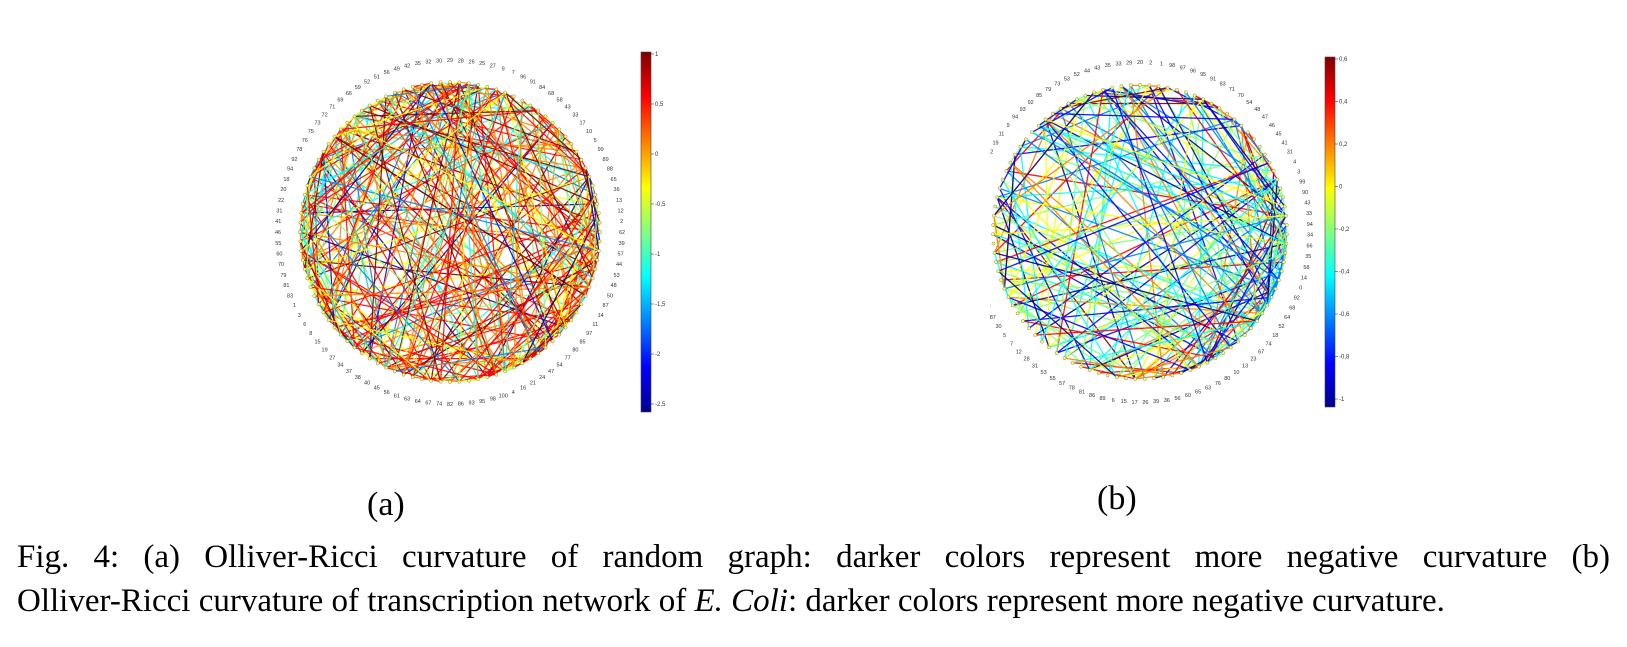  What do you see at coordinates (358, 378) in the screenshot?
I see `node-label: 38` at bounding box center [358, 378].